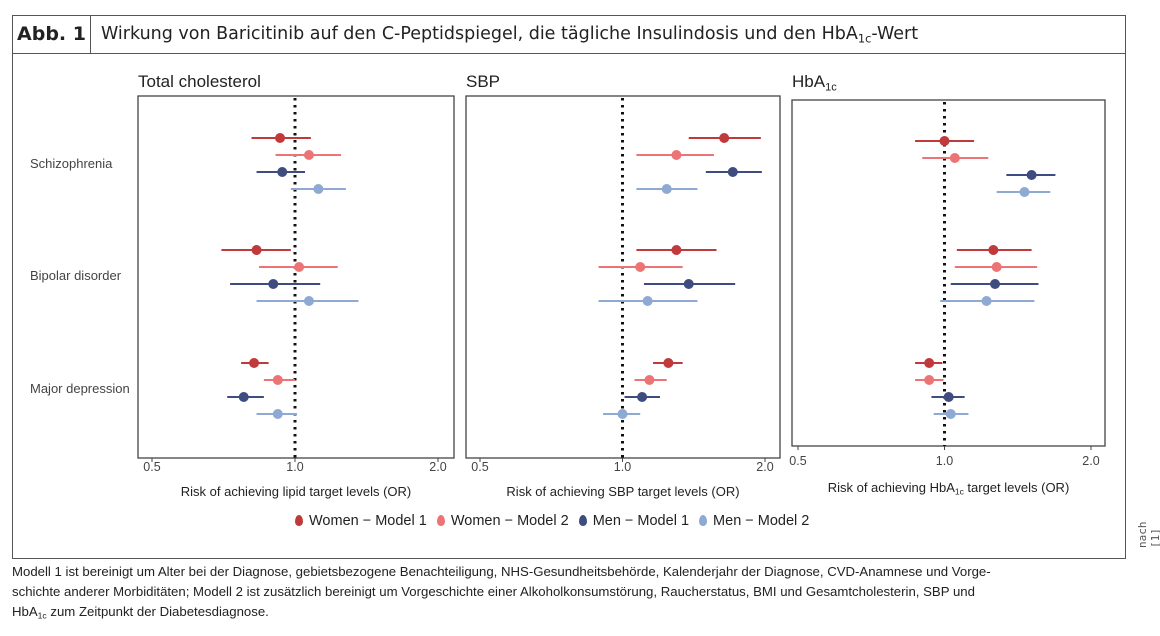  I want to click on axis-title-text: Risk of achieving SBP target levels (OR), so click(623, 491).